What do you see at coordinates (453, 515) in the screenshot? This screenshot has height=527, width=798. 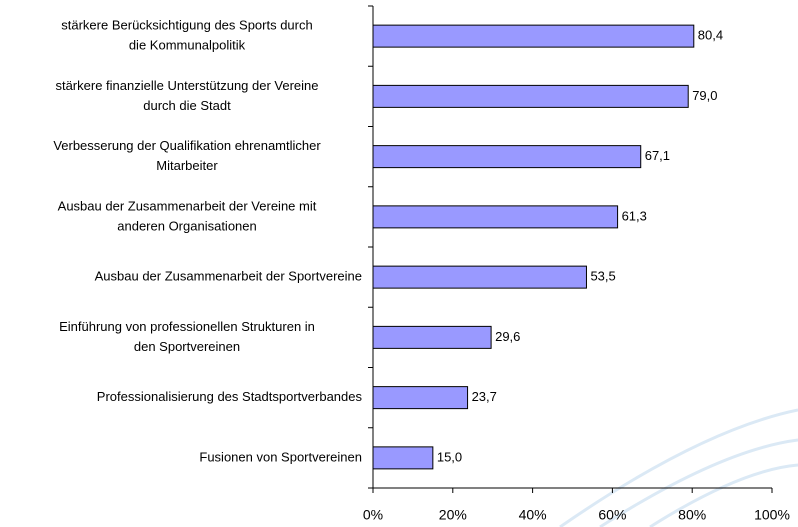 I see `x-tick-label: 20%` at bounding box center [453, 515].